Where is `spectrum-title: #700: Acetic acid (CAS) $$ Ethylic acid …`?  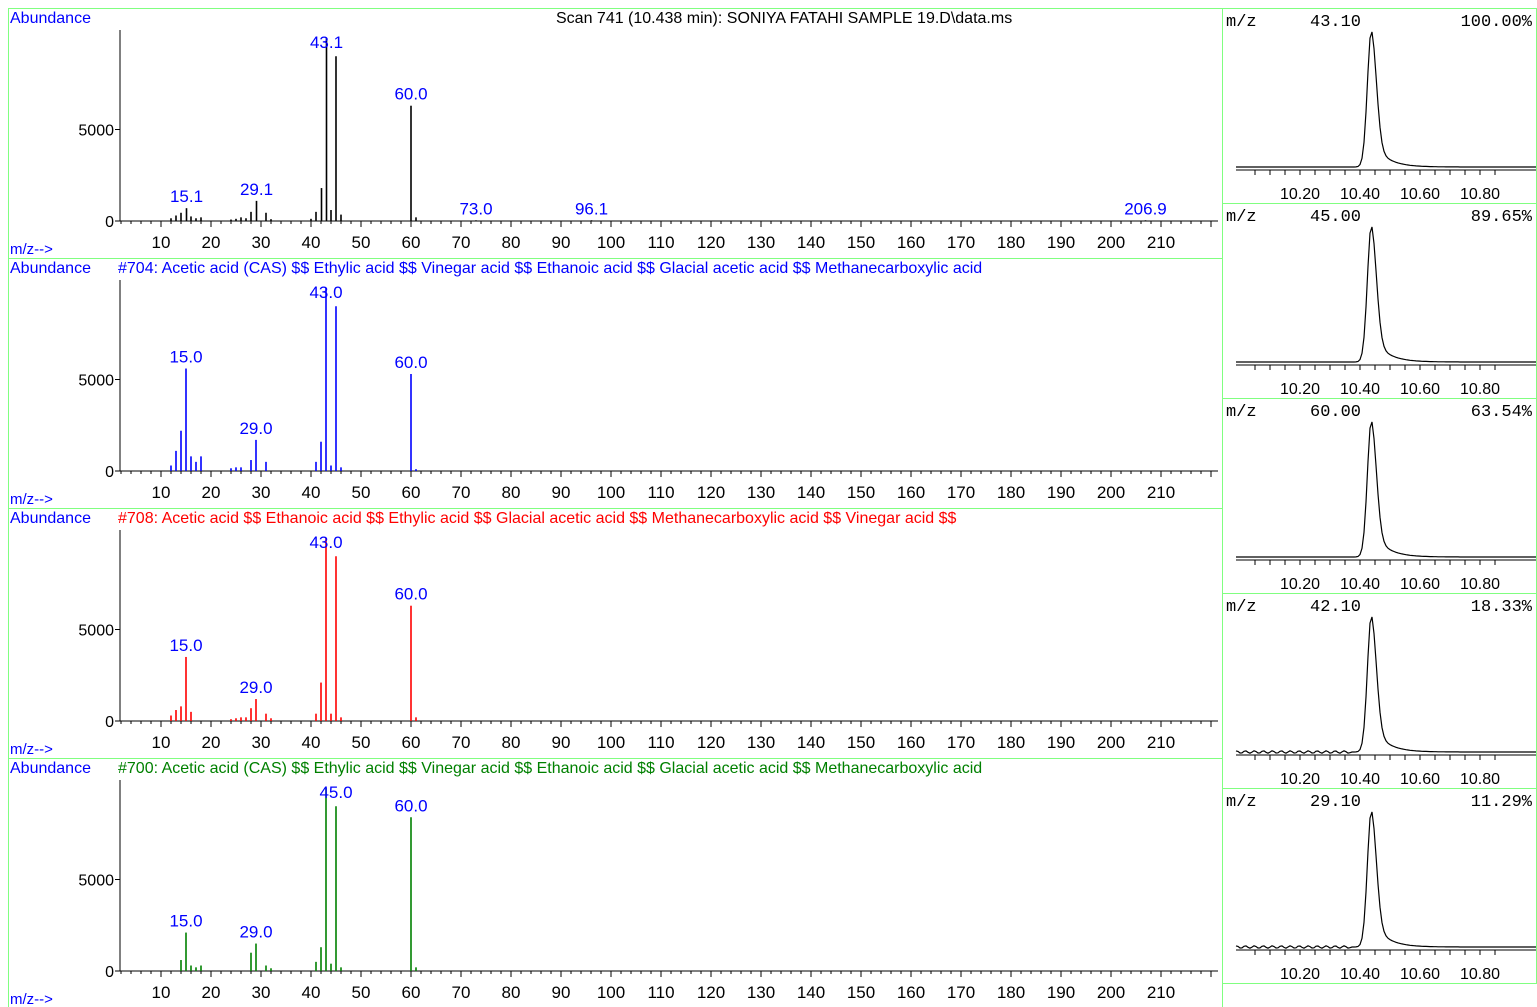
spectrum-title: #700: Acetic acid (CAS) $$ Ethylic acid … is located at coordinates (550, 768).